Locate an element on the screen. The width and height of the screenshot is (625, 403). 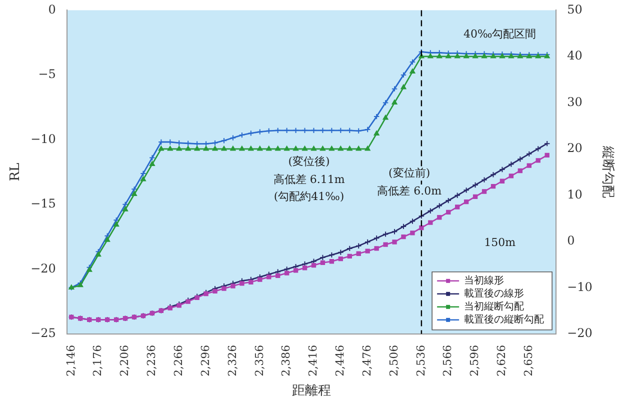
legend-label: 載置後の線形 is located at coordinates (494, 294).